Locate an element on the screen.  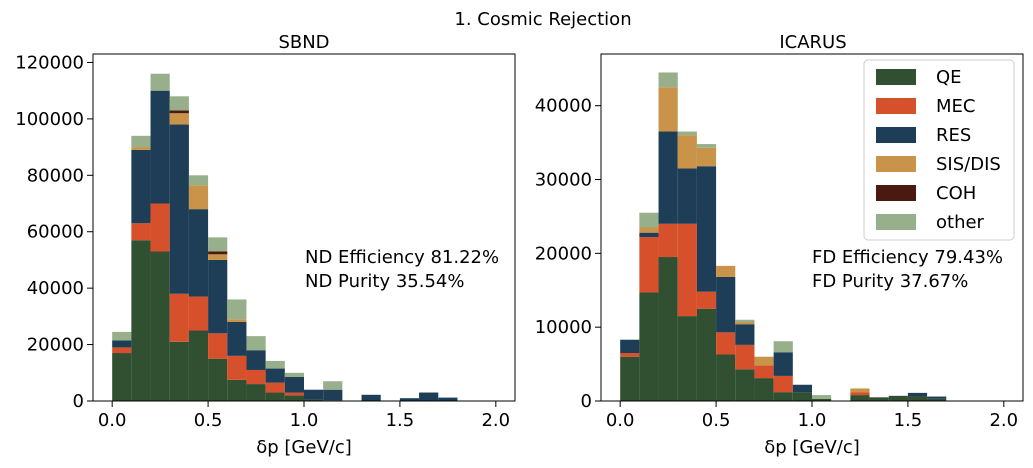
legend-label-mec: MEC is located at coordinates (955, 106).